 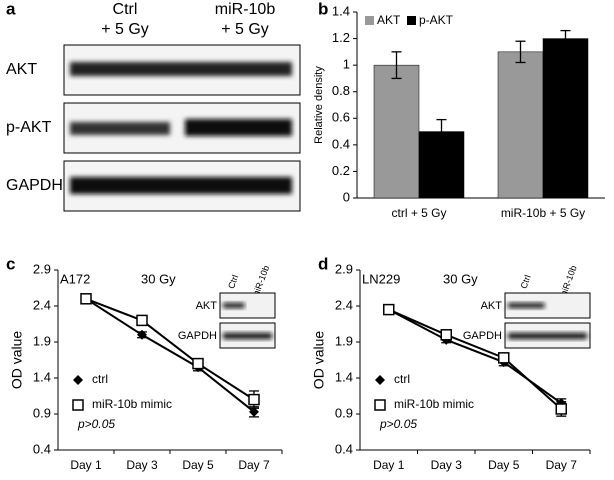 I want to click on y-tick-label: 0.2, so click(x=341, y=170).